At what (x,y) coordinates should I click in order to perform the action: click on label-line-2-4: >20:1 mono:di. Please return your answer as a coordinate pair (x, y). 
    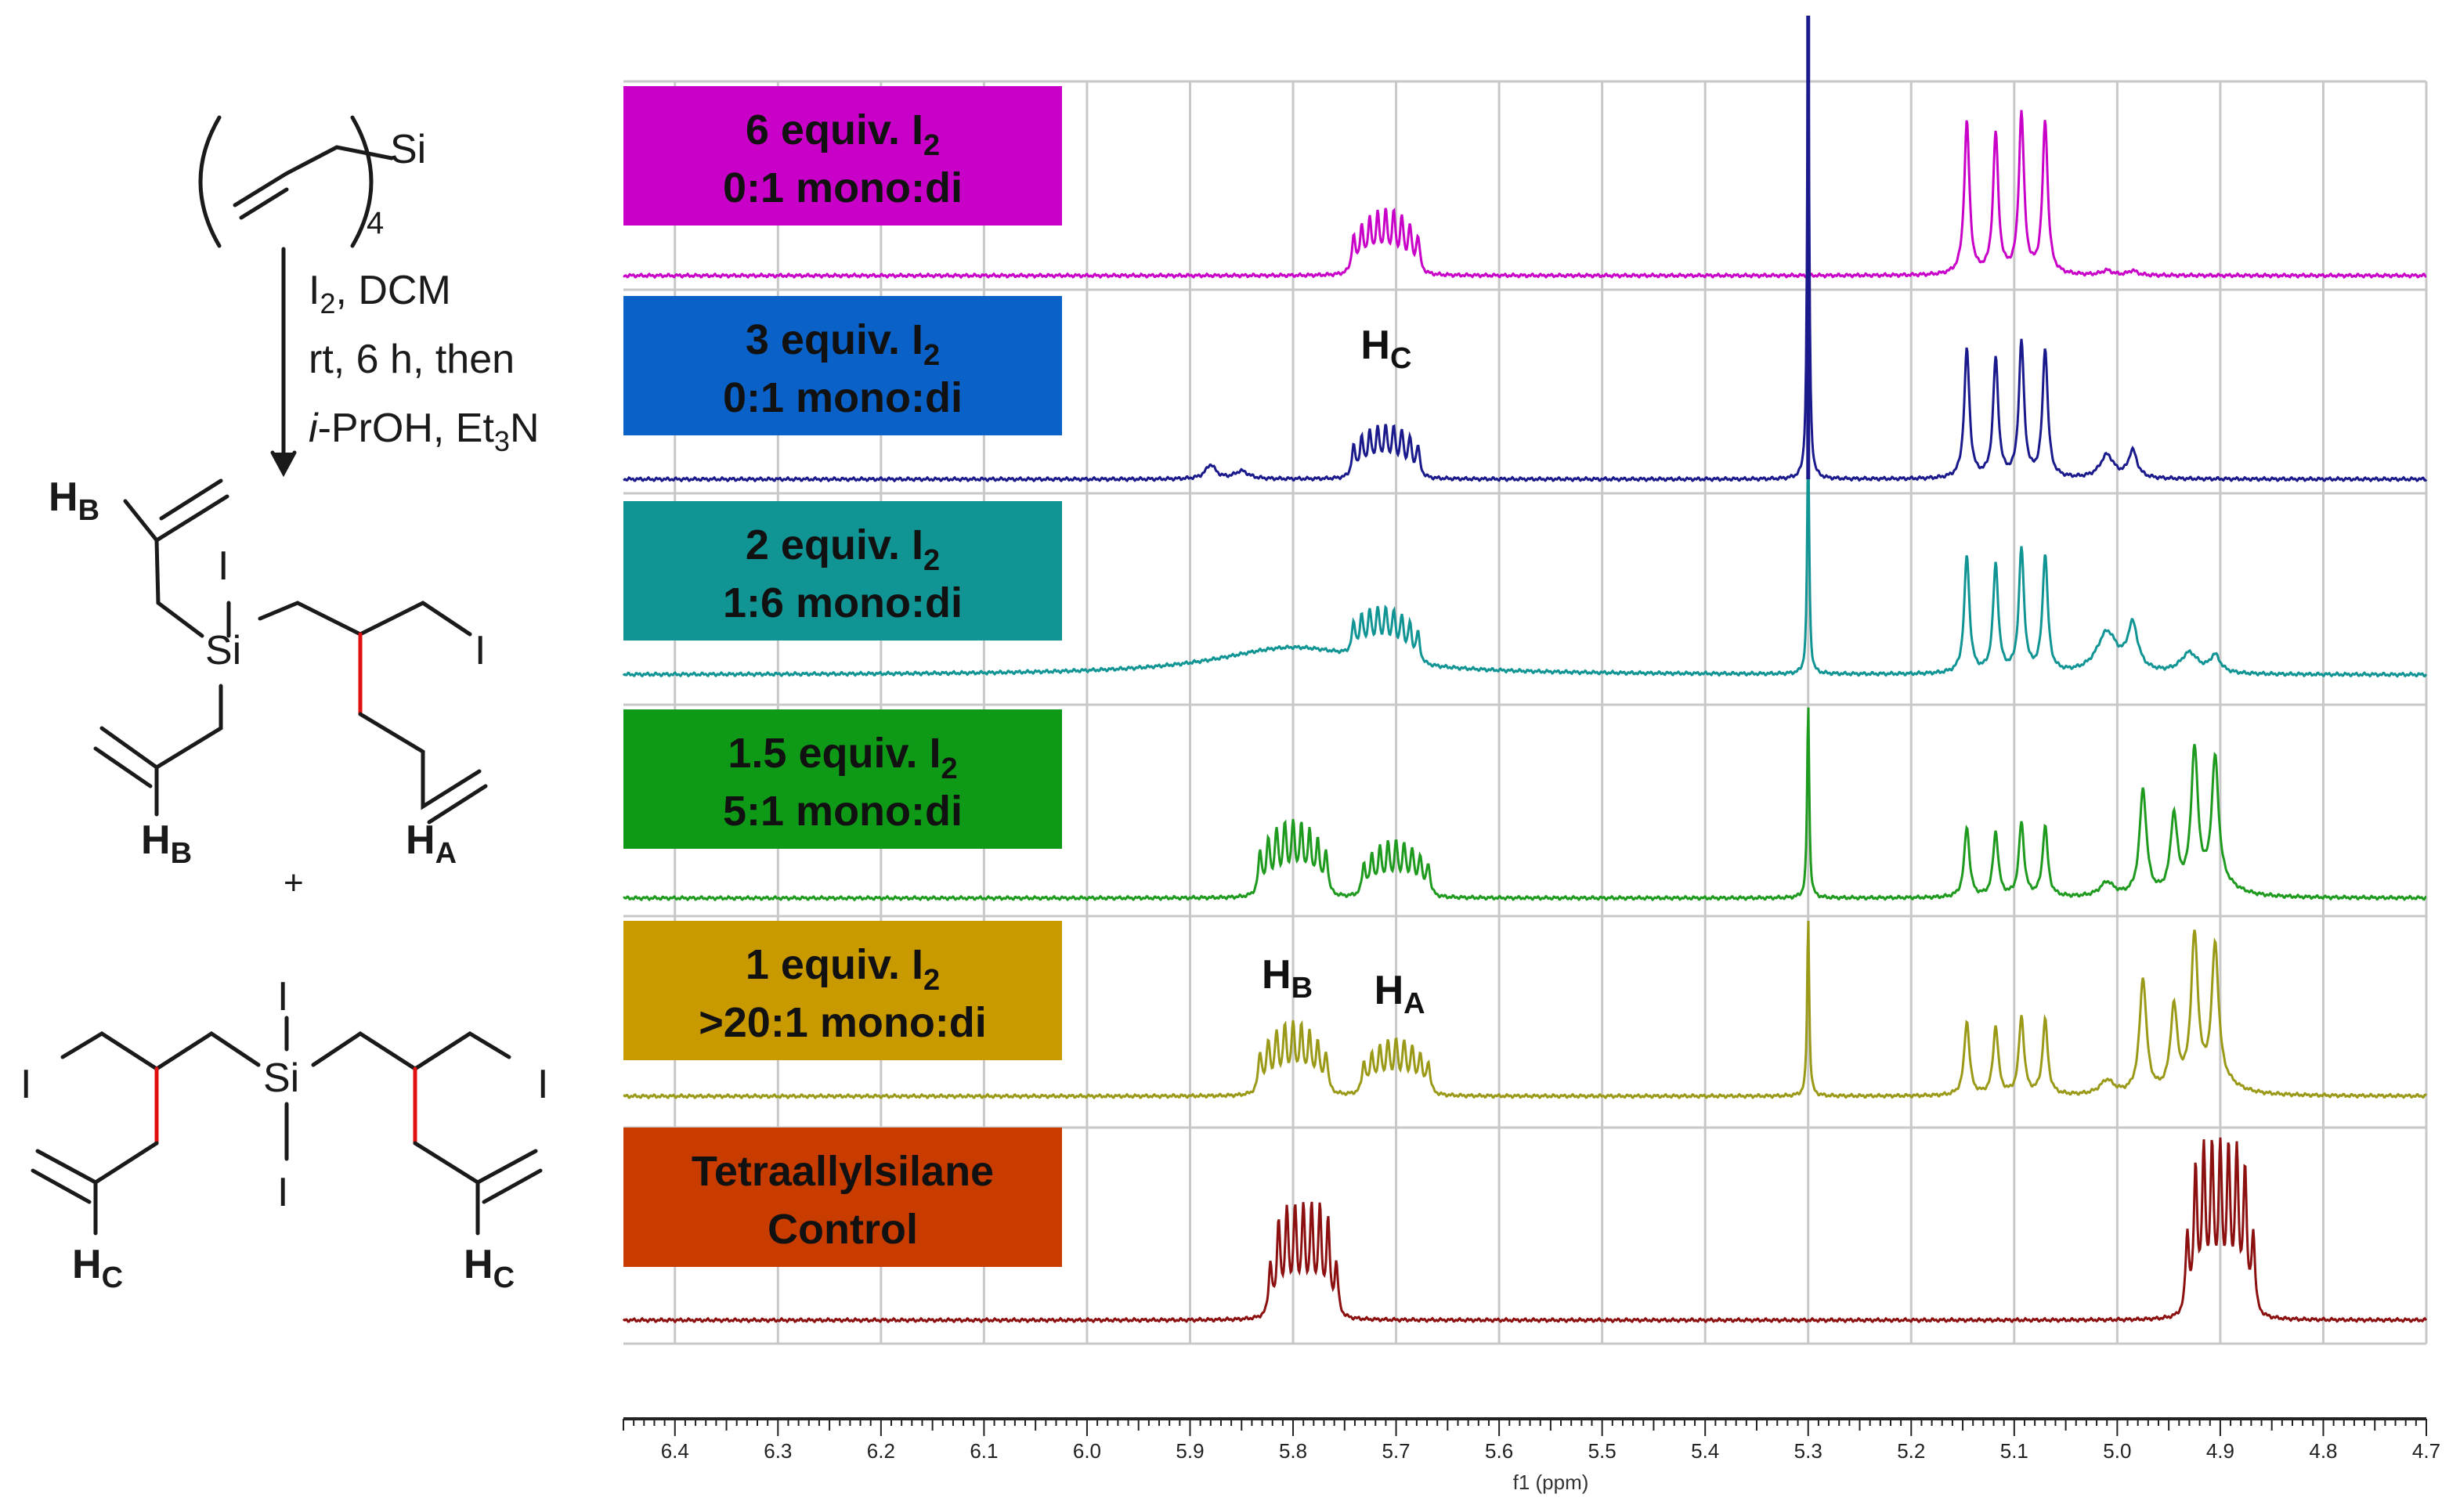
    Looking at the image, I should click on (843, 1022).